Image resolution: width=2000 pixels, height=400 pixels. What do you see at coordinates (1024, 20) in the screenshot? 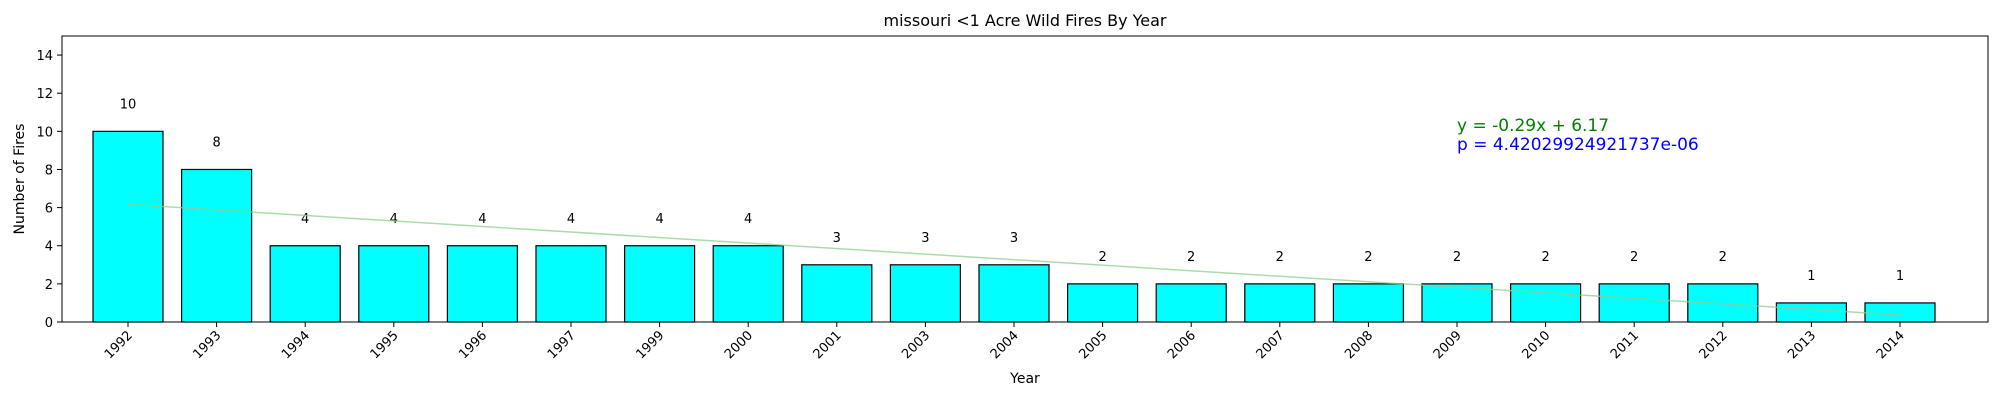
I see `chart-title: missouri <1 Acre Wild Fires By Year` at bounding box center [1024, 20].